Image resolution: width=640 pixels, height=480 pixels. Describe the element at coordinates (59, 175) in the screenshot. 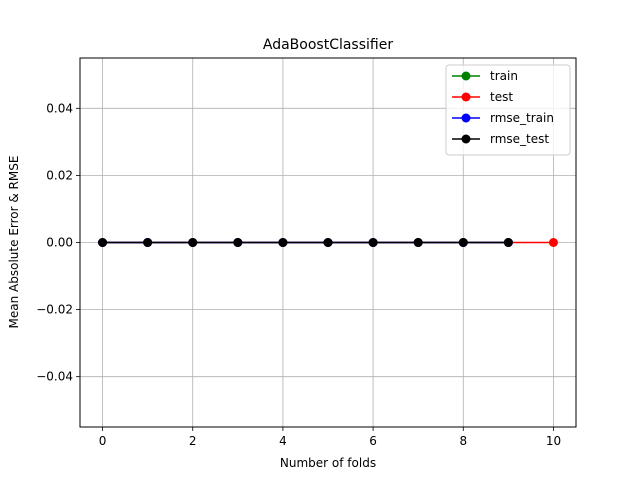

I see `y-tick-label: 0.02` at that location.